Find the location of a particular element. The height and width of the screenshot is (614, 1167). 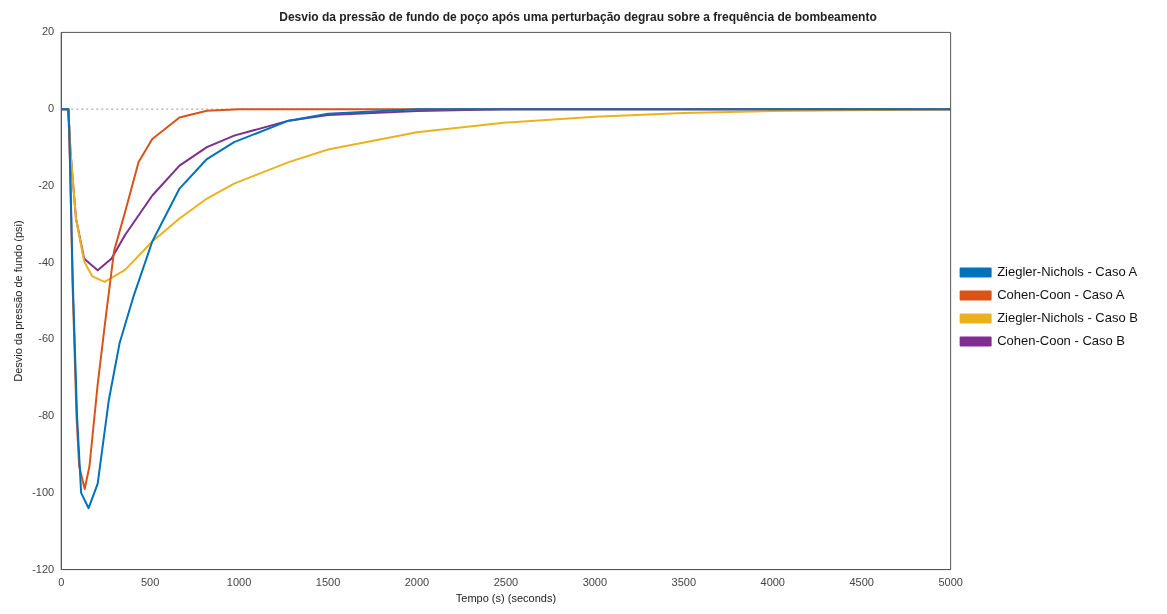

x-tick-label: 2500 is located at coordinates (506, 582).